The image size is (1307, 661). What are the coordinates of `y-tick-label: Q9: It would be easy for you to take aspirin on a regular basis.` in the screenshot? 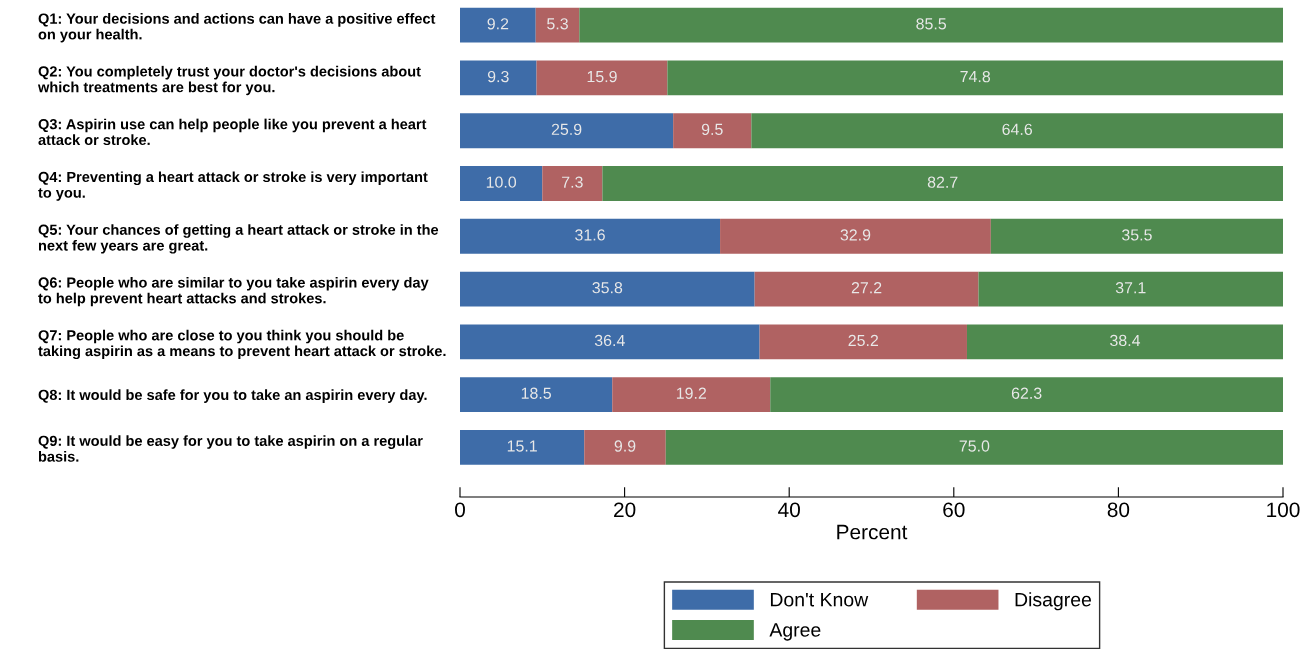 It's located at (230, 448).